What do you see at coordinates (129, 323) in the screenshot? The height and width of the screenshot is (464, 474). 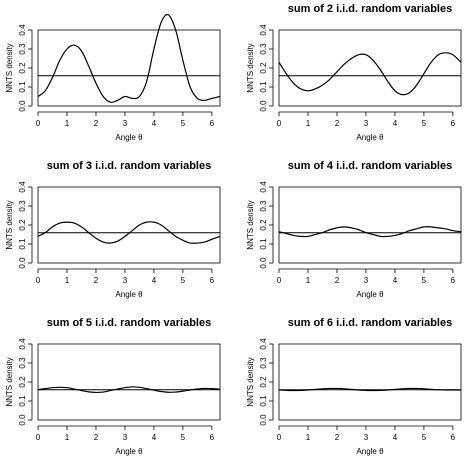 I see `panel-title: sum of 5 i.i.d. random variables` at bounding box center [129, 323].